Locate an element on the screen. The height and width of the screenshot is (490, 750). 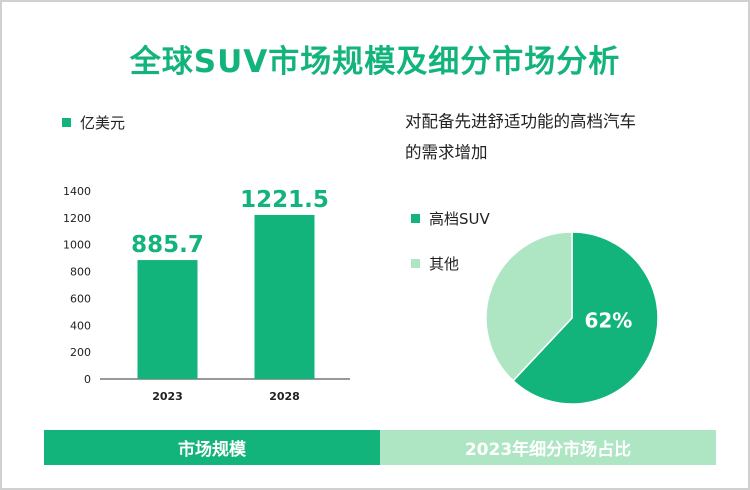
bar-2028 is located at coordinates (284, 296).